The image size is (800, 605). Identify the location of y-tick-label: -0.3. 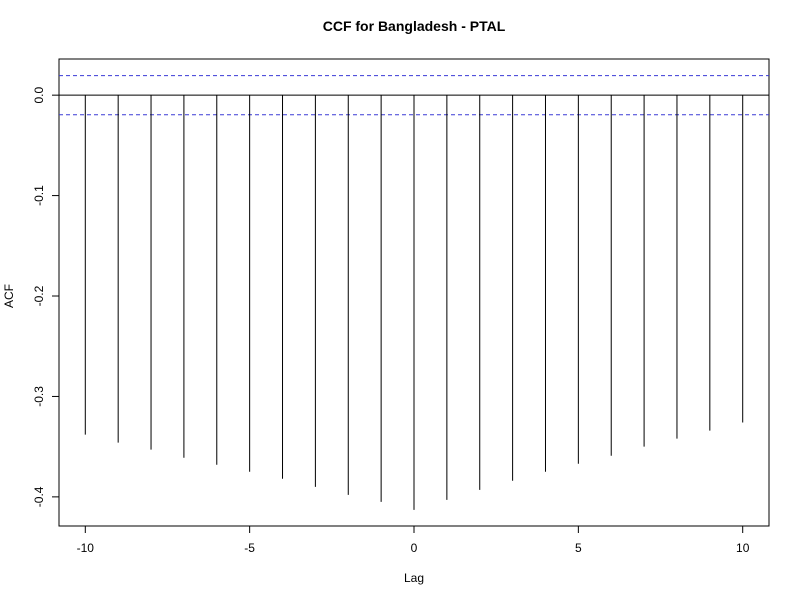
(39, 396).